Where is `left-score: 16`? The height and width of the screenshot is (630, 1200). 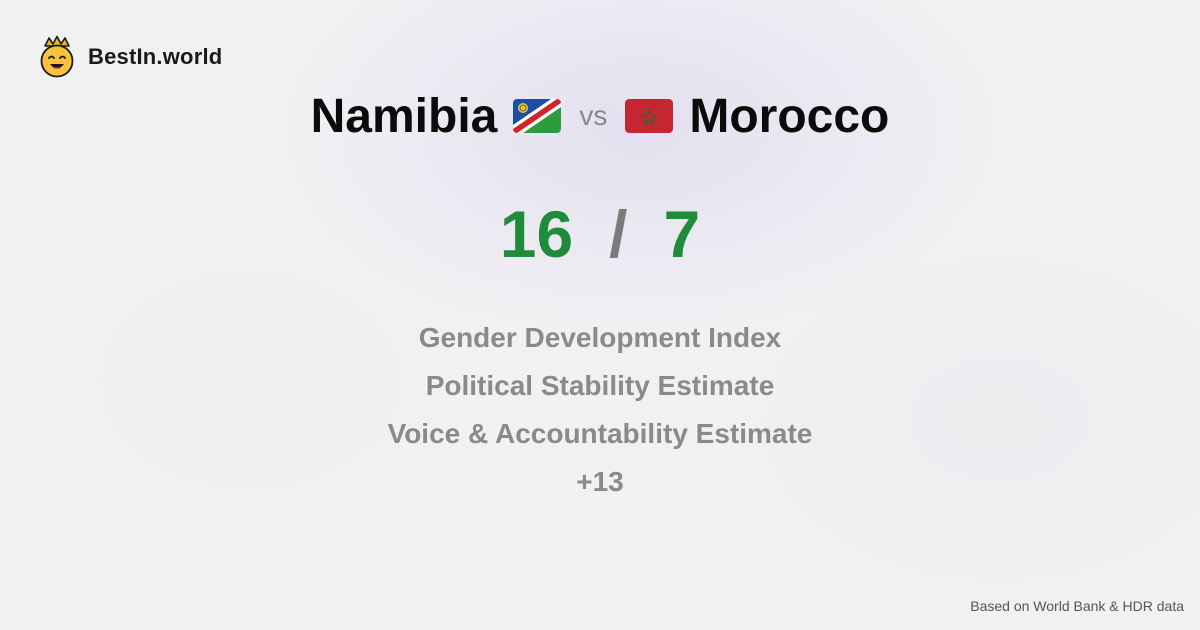 left-score: 16 is located at coordinates (536, 234).